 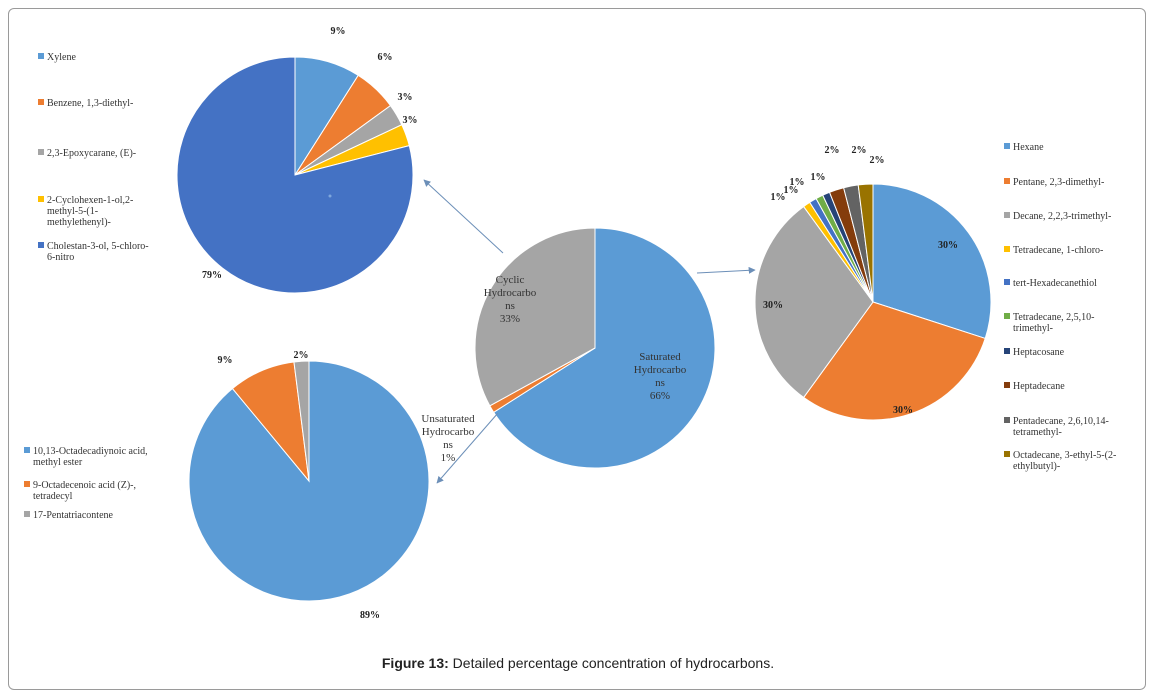 What do you see at coordinates (877, 160) in the screenshot?
I see `saturated-data-label-9: 2%` at bounding box center [877, 160].